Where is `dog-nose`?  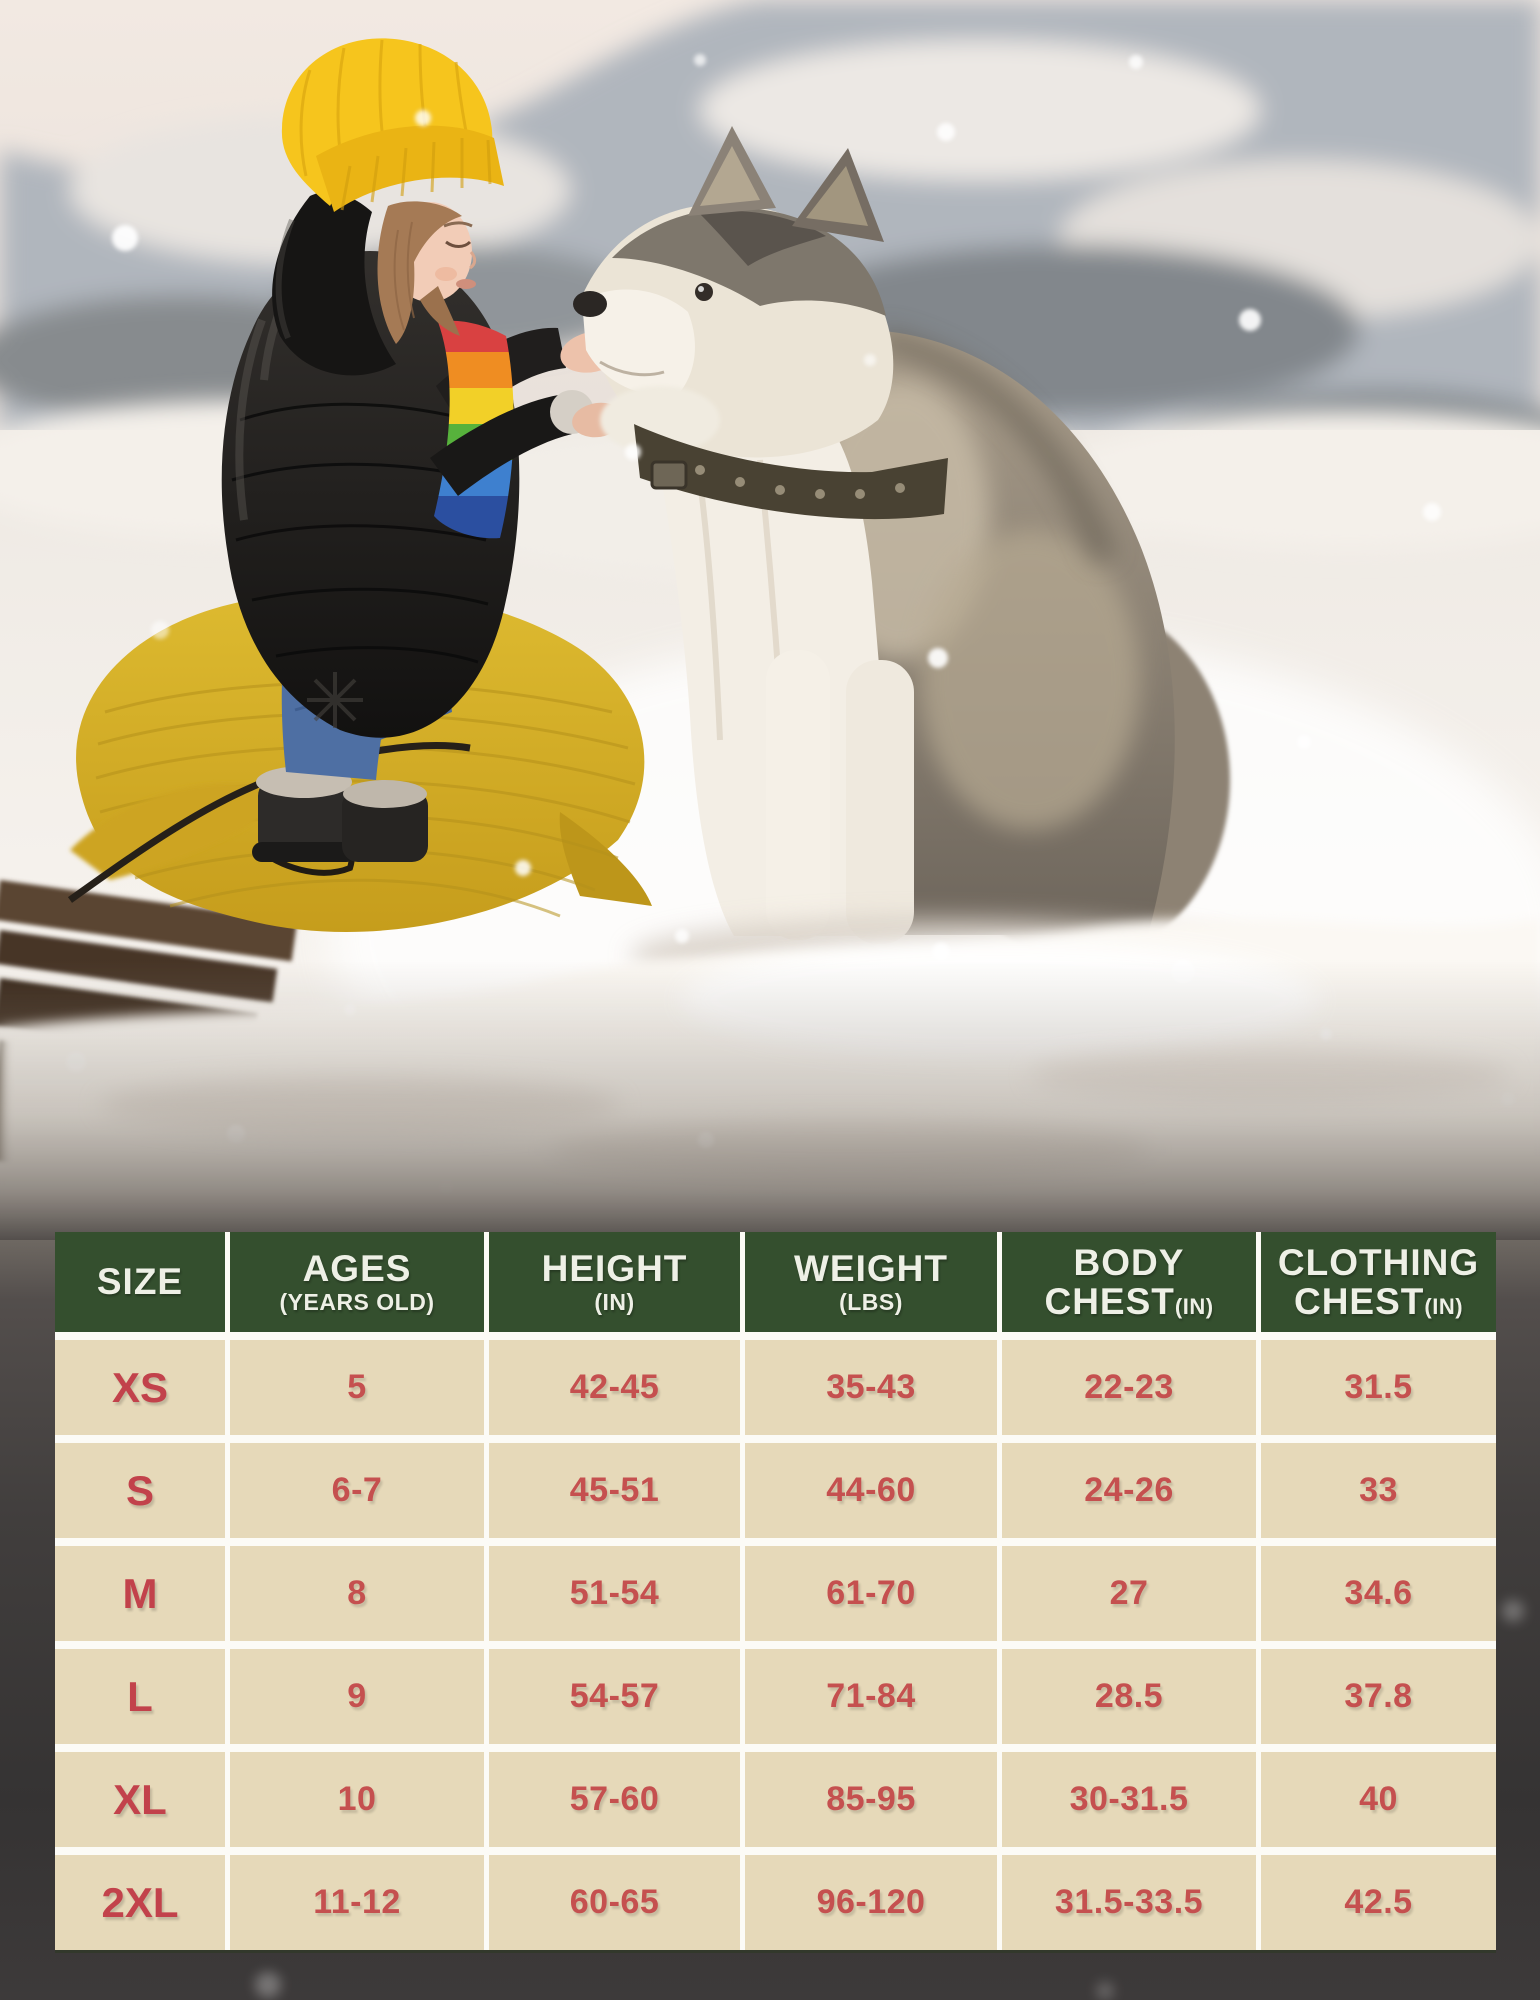
dog-nose is located at coordinates (590, 304).